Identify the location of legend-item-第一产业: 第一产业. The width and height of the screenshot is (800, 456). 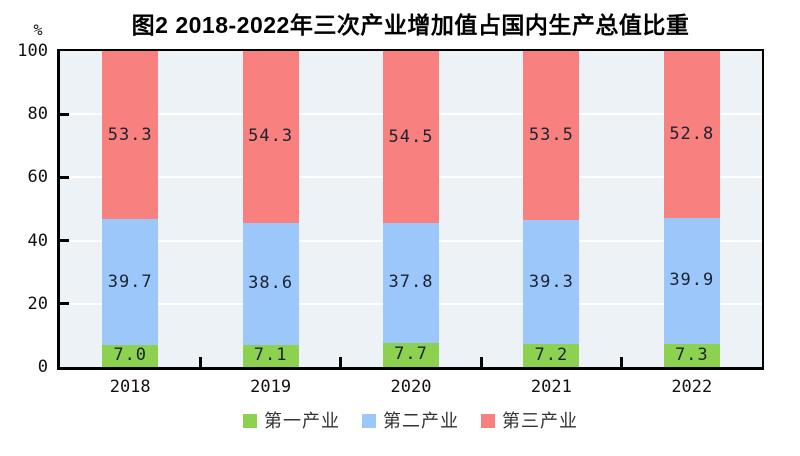
(291, 421).